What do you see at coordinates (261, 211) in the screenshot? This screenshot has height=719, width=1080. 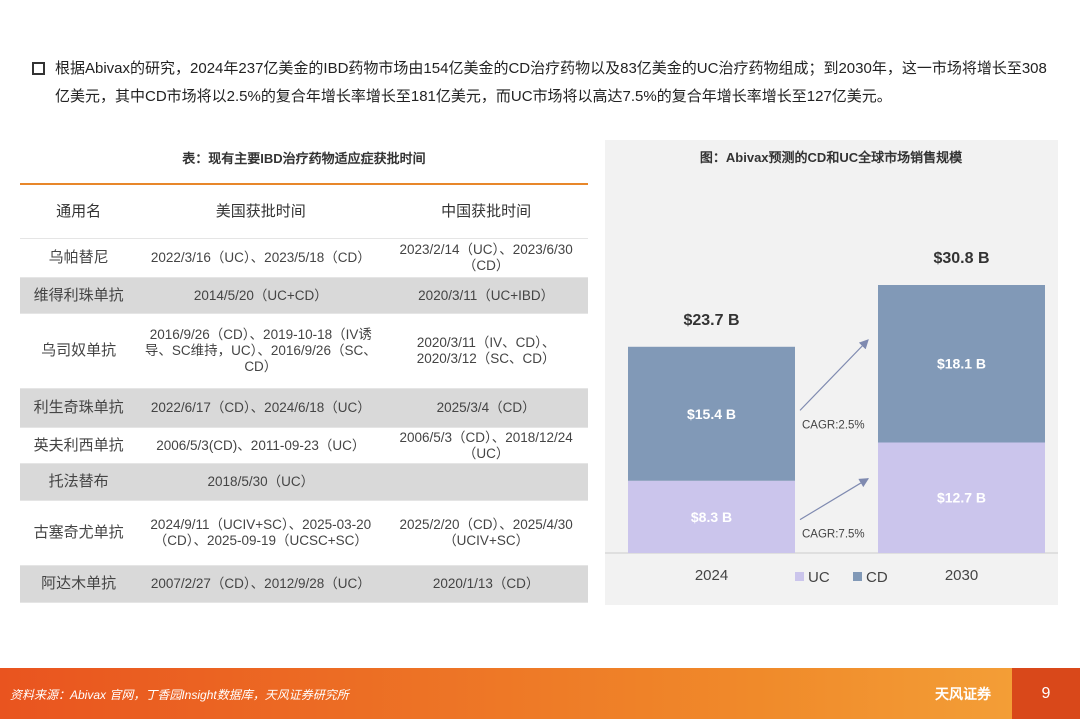 I see `header-cell: 美国获批时间` at bounding box center [261, 211].